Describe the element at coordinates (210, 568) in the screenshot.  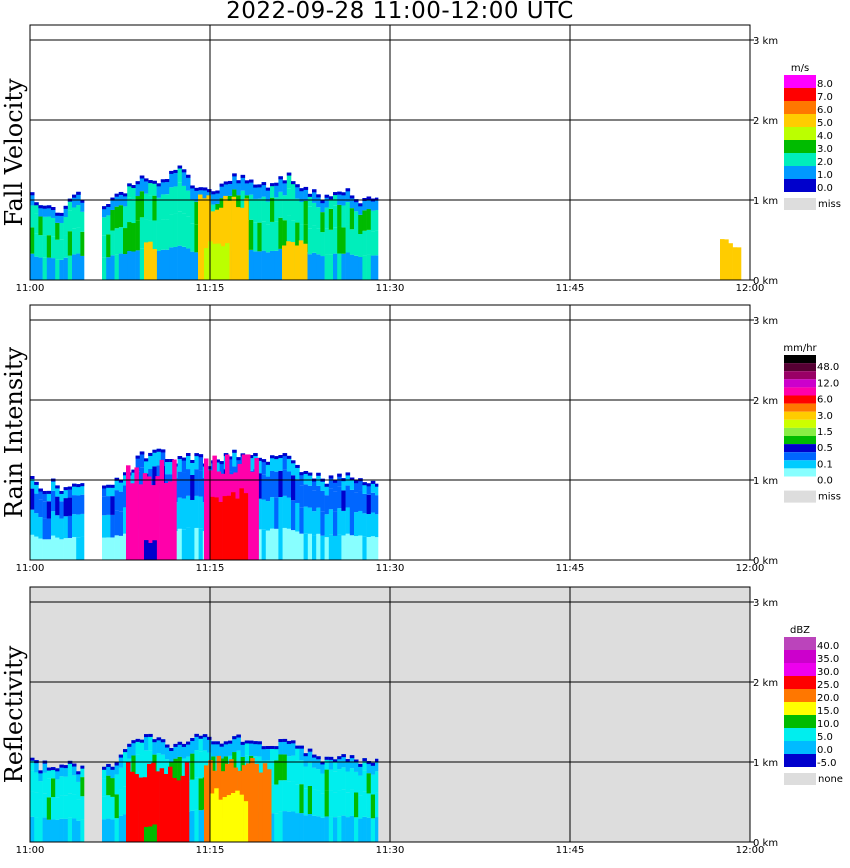
I see `x-tick-label: 11:15` at that location.